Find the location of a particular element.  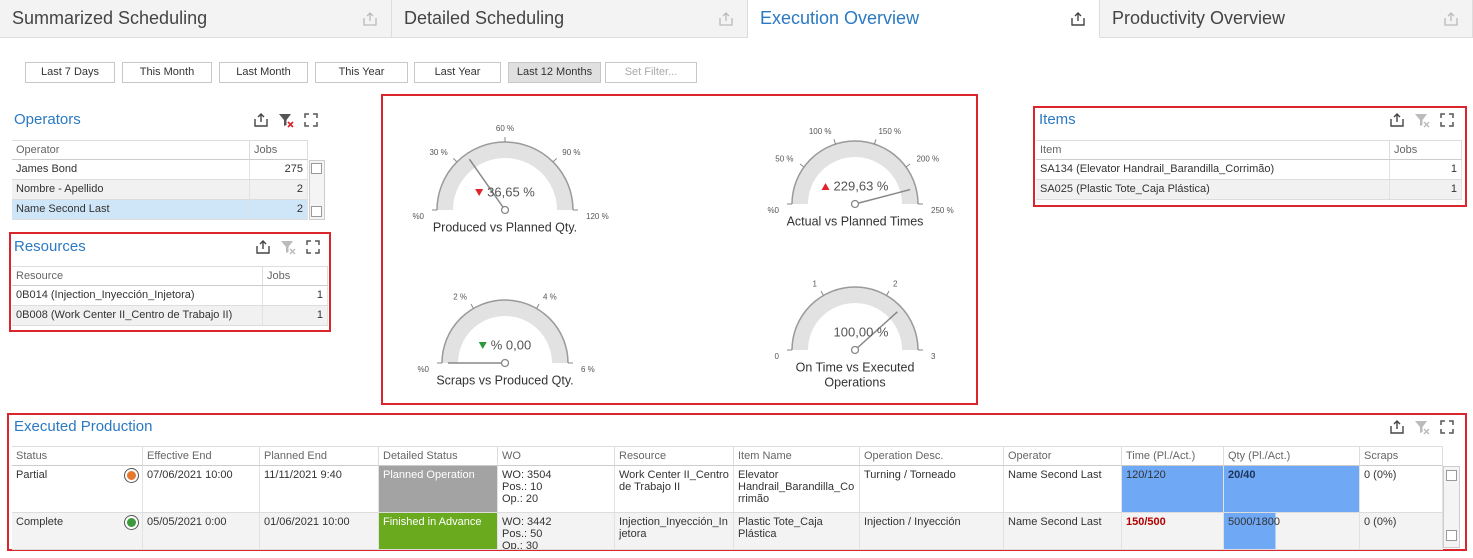

tab: Detailed Scheduling is located at coordinates (570, 19).